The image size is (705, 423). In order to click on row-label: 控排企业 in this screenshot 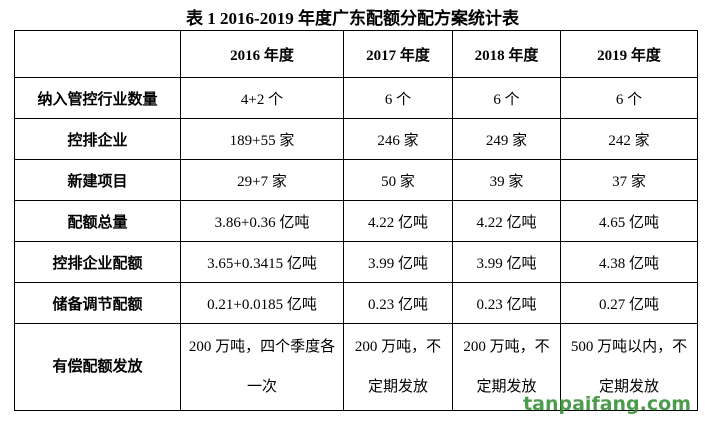, I will do `click(97, 139)`.